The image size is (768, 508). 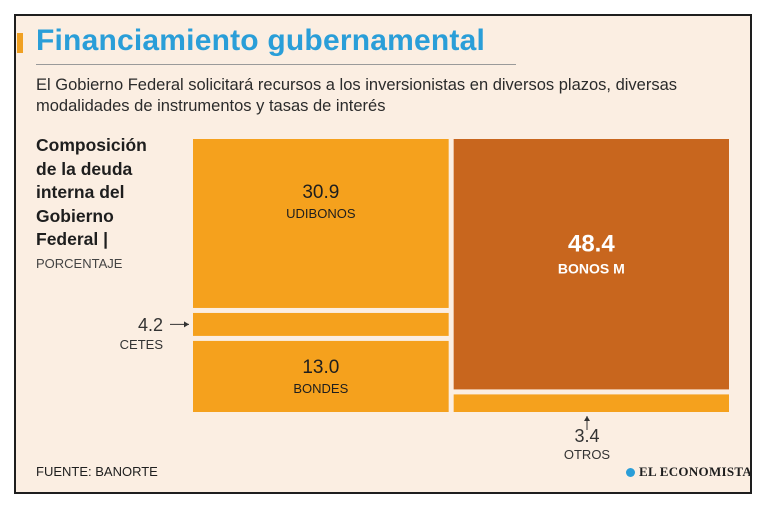 I want to click on title-divider, so click(x=276, y=64).